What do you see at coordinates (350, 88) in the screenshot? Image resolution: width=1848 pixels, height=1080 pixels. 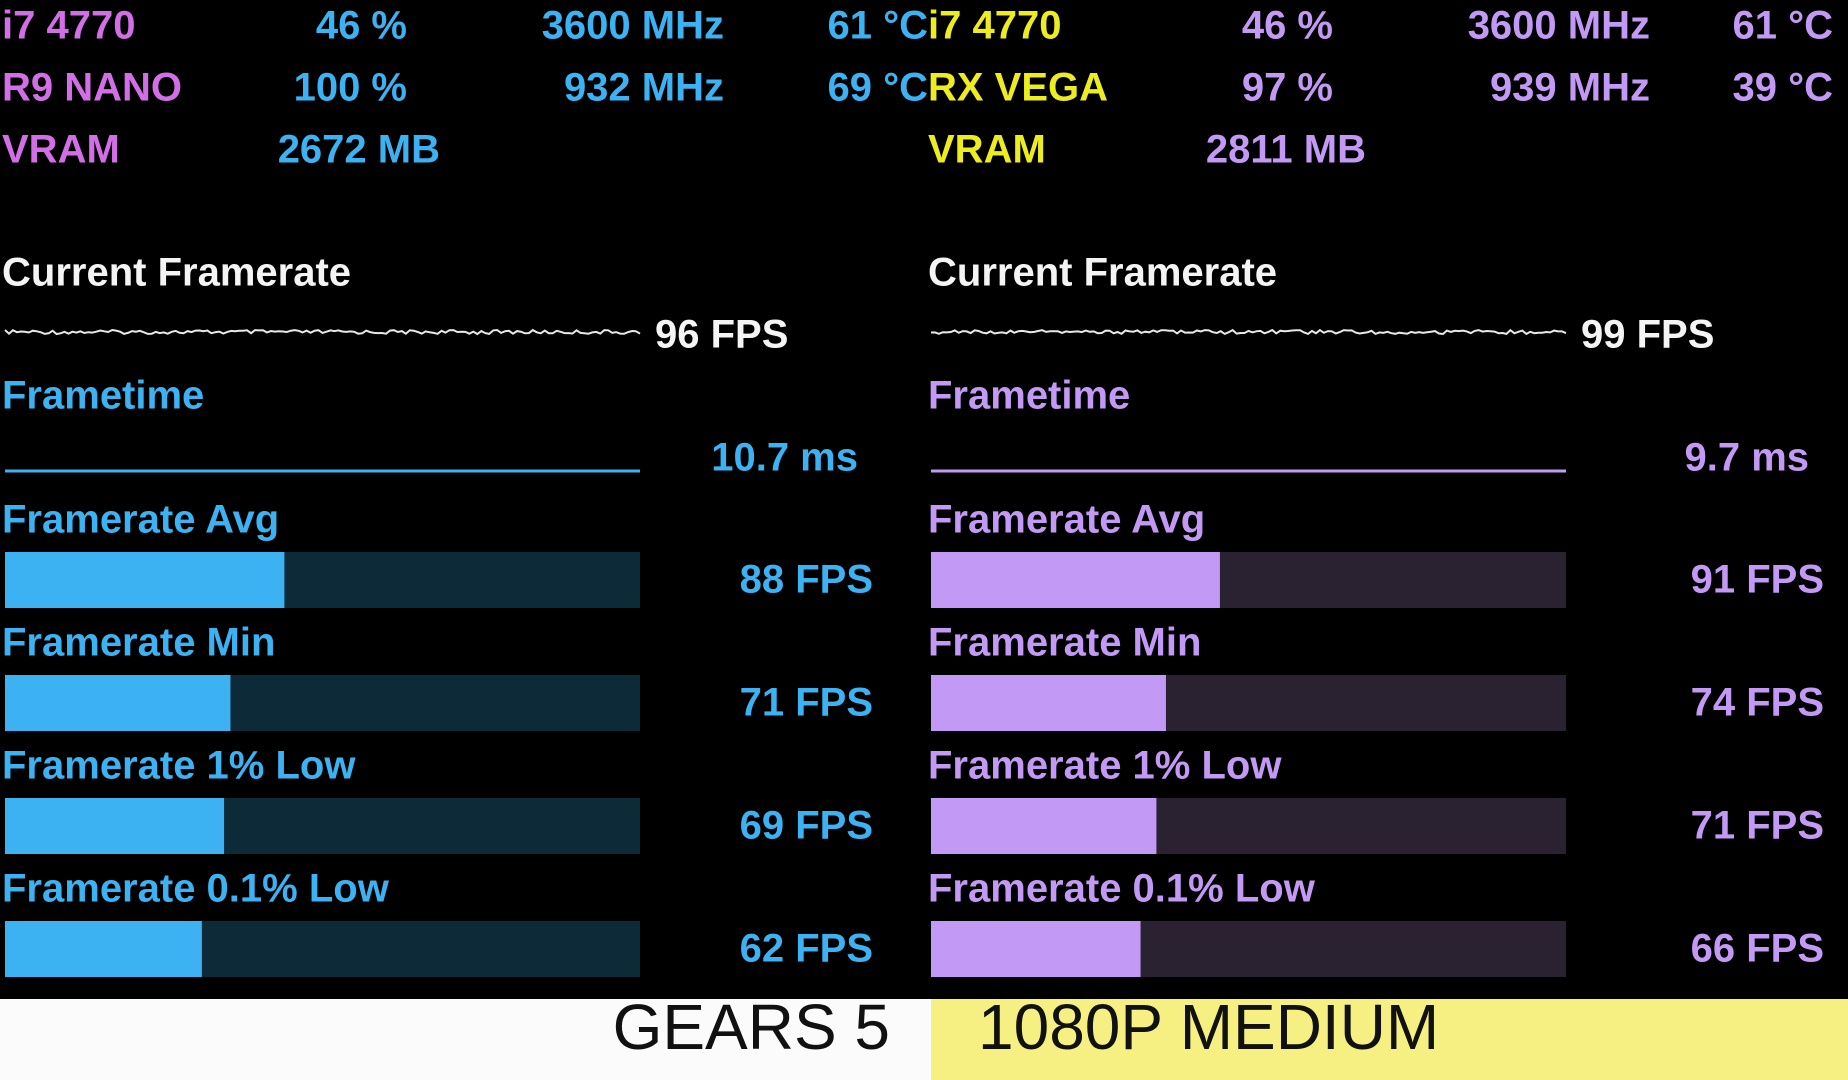 I see `sensor-usage: 100 %` at bounding box center [350, 88].